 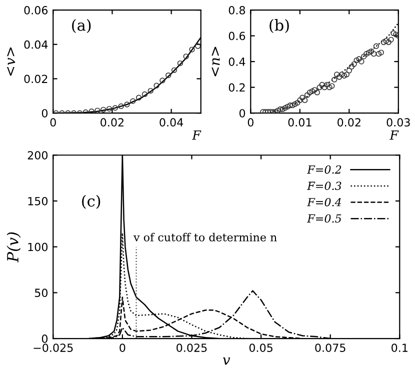 What do you see at coordinates (216, 61) in the screenshot?
I see `y-axis-title: <n>` at bounding box center [216, 61].